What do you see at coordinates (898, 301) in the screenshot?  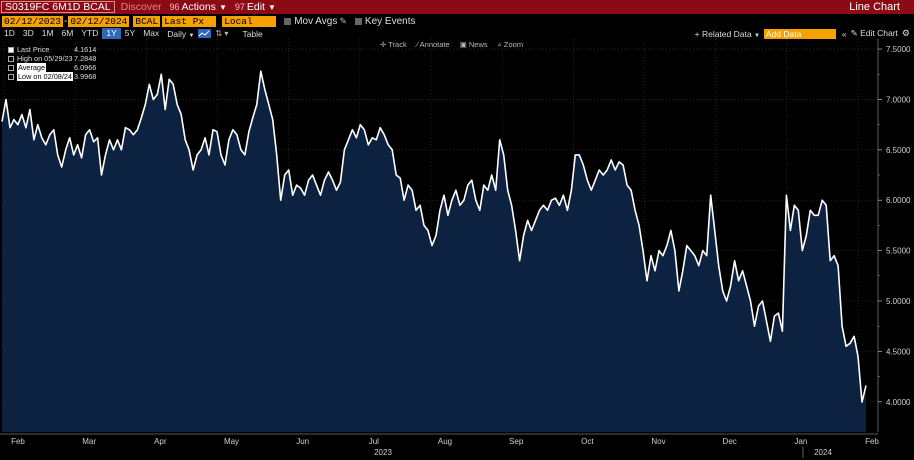 I see `y-tick-label: 5.0000` at bounding box center [898, 301].